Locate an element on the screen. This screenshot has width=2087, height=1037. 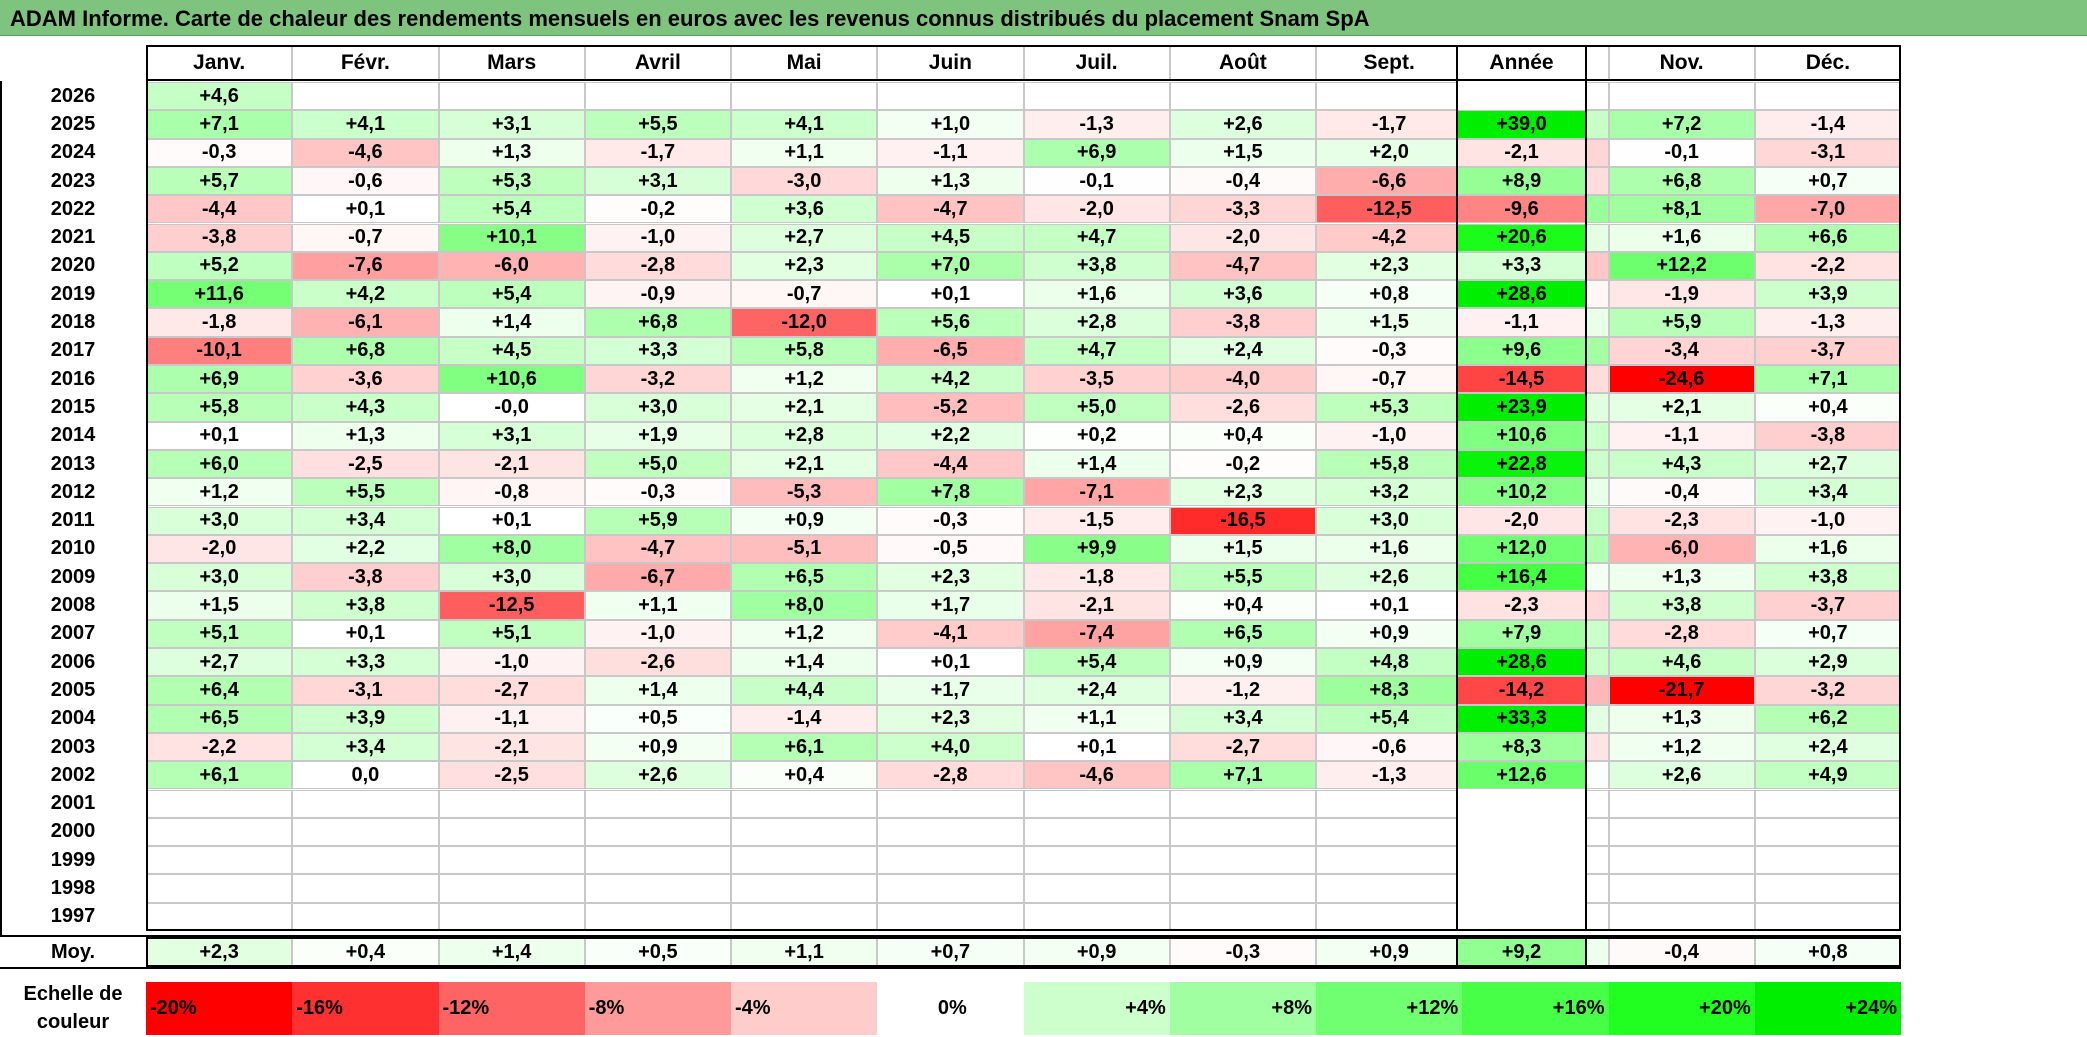
annual-cell: -14,5 is located at coordinates (1521, 379).